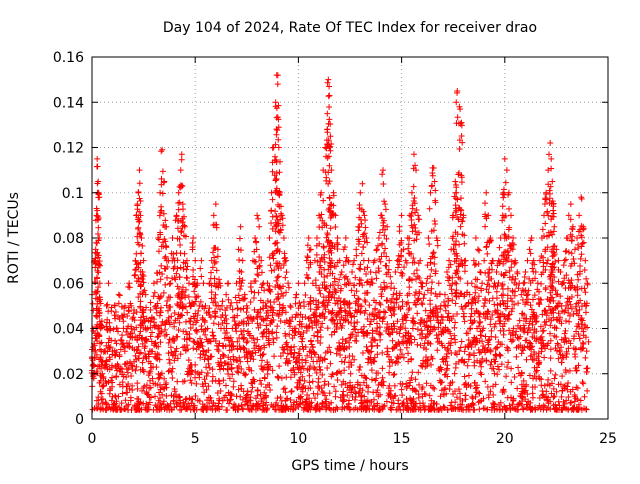 The height and width of the screenshot is (484, 640). I want to click on y-axis-label: ROTI / TECUs, so click(14, 238).